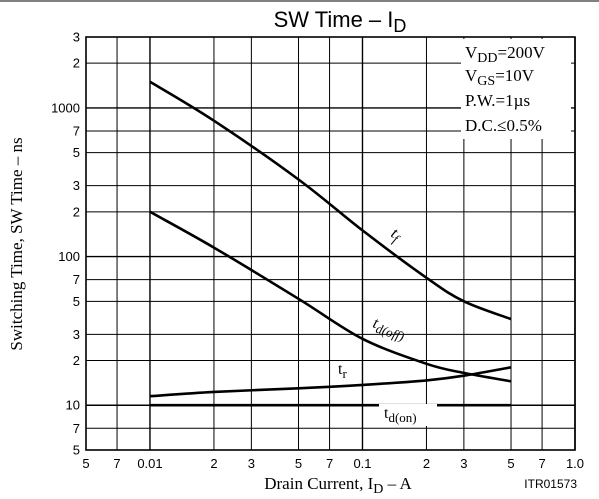 This screenshot has height=499, width=599. I want to click on y-axis-label: Switching Time, SW Time – ns, so click(16, 243).